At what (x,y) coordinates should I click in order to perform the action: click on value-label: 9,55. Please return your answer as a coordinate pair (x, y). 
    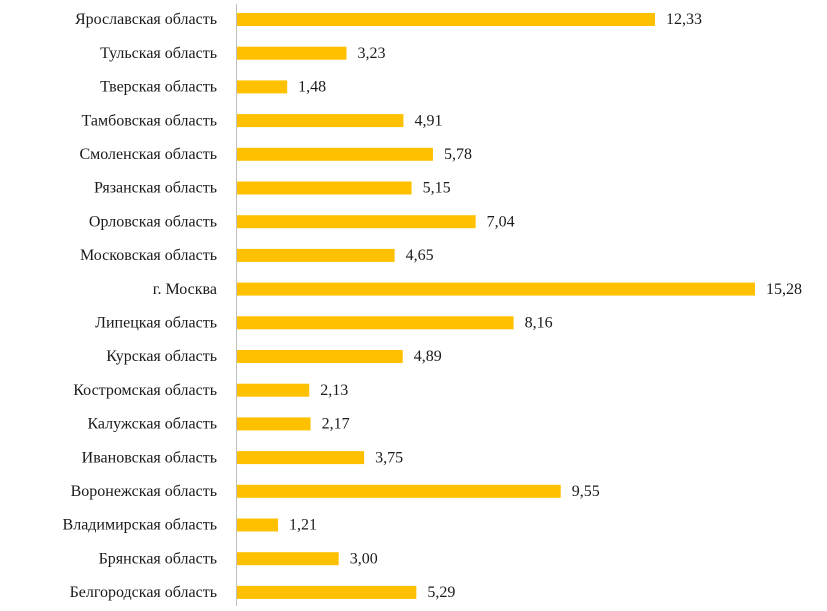
    Looking at the image, I should click on (586, 491).